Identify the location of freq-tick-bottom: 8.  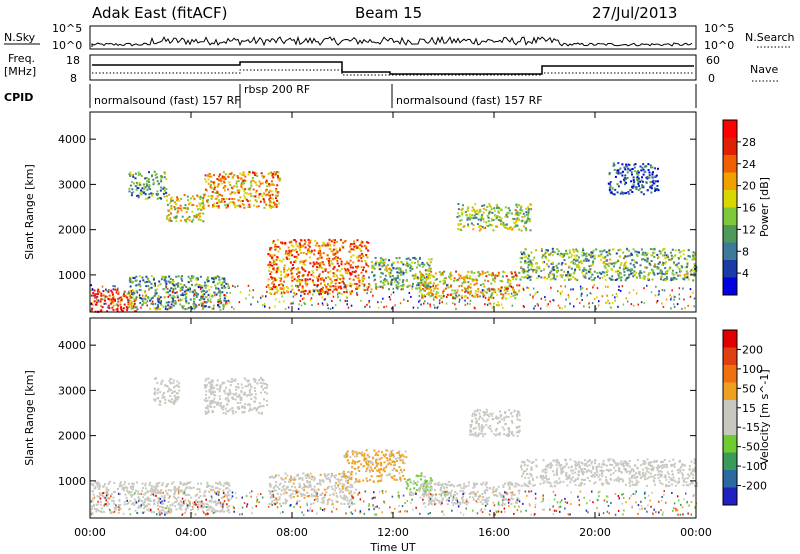
(73, 78).